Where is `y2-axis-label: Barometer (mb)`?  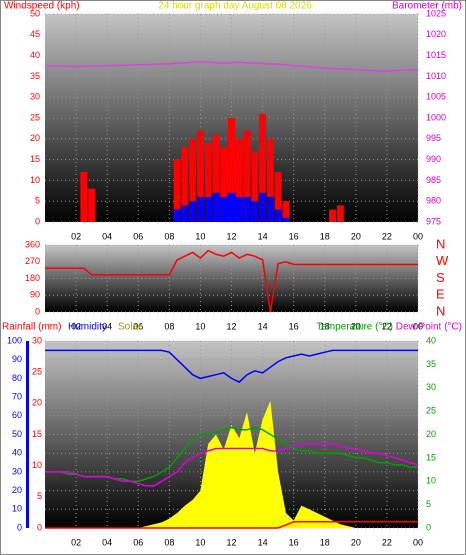 y2-axis-label: Barometer (mb) is located at coordinates (427, 6).